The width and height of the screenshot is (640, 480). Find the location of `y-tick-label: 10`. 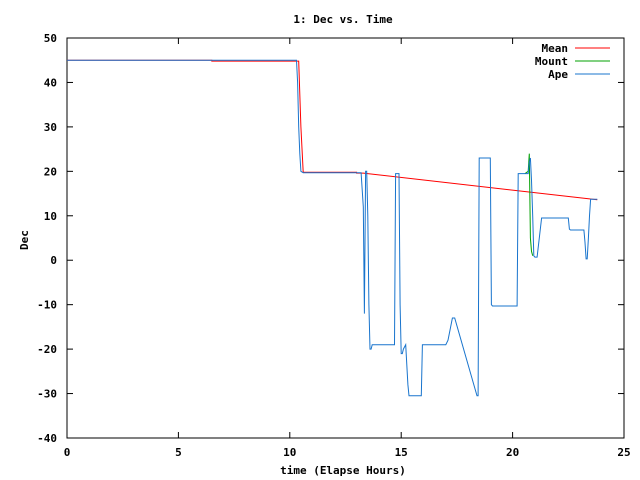

y-tick-label: 10 is located at coordinates (50, 216).